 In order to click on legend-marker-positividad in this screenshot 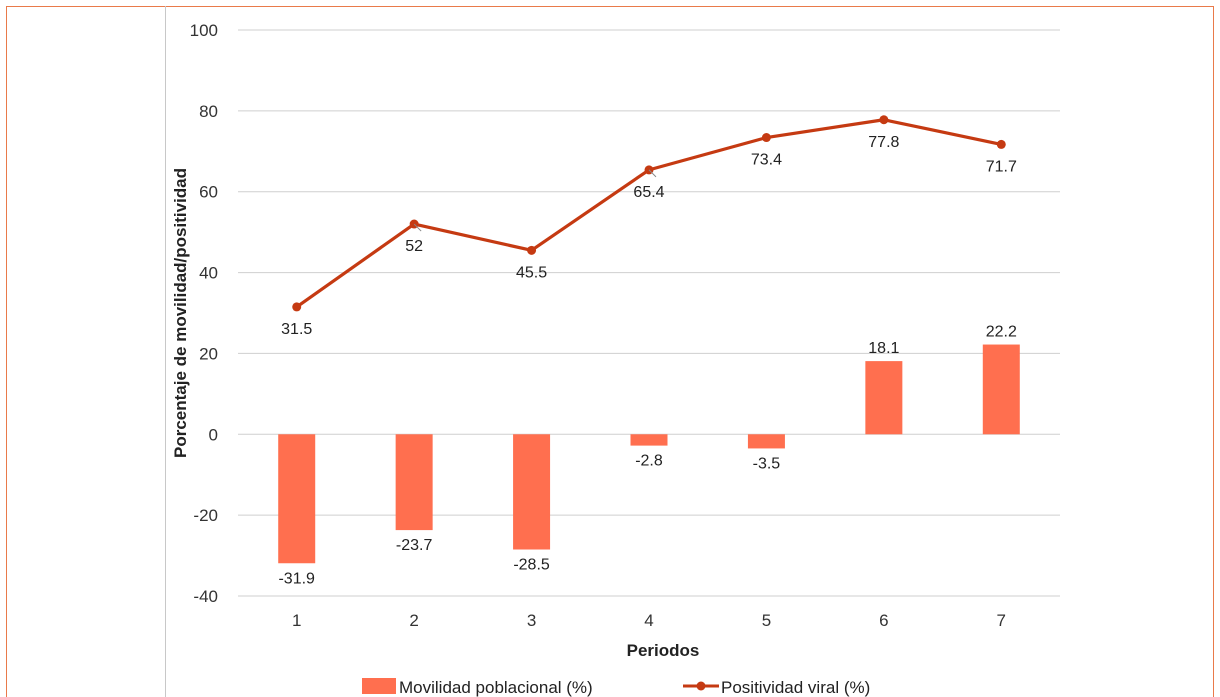, I will do `click(701, 686)`.